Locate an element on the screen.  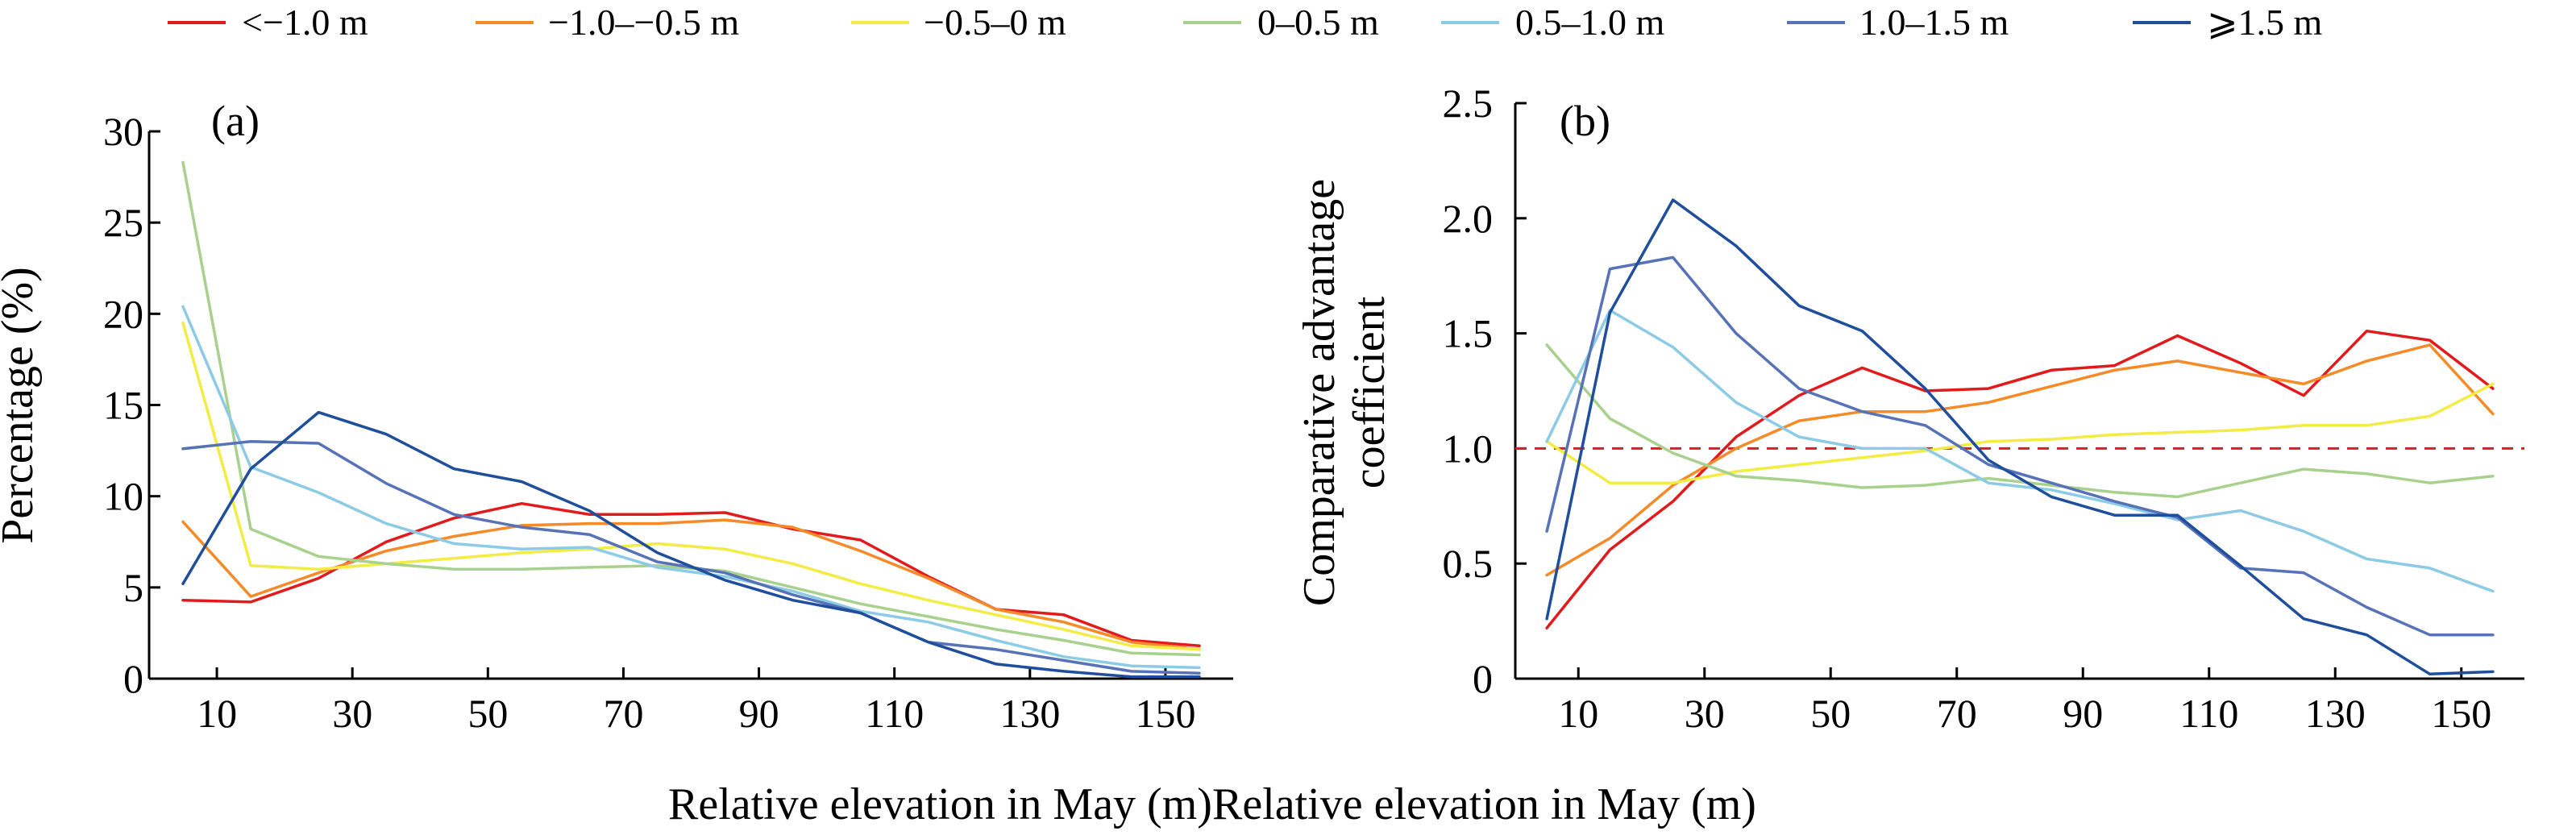
y-tick-label: 1.0 is located at coordinates (1468, 448).